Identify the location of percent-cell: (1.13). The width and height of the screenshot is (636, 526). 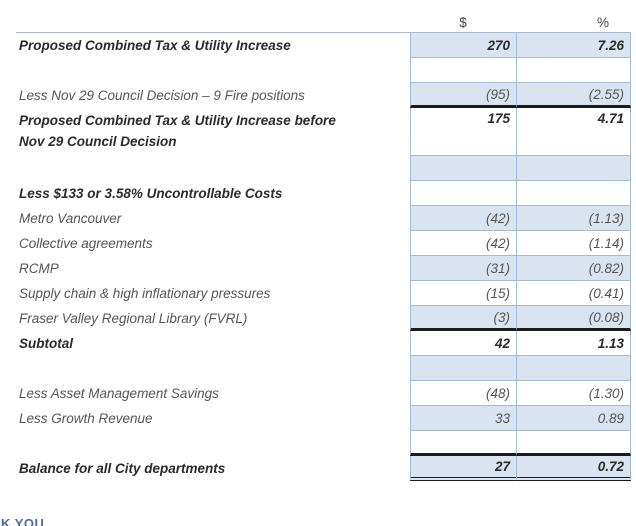
(573, 218).